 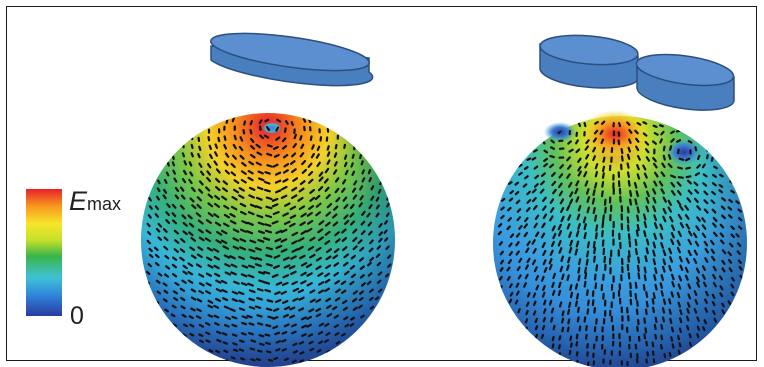 I want to click on coil-left, so click(x=292, y=59).